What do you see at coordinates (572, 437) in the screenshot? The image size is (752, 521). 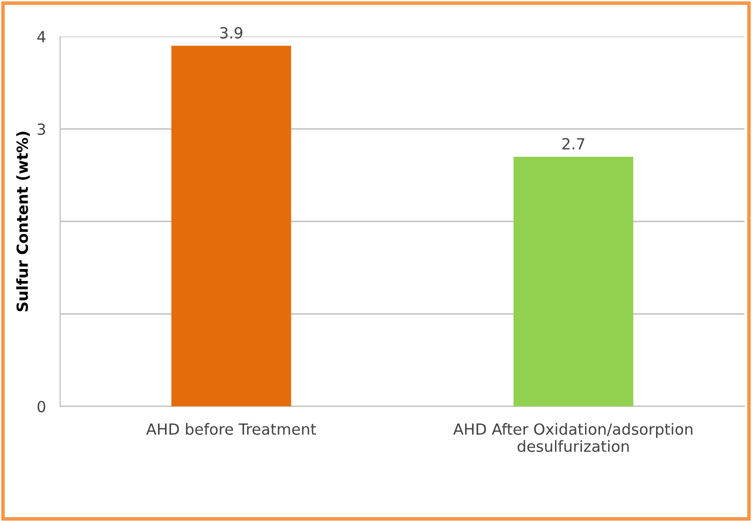 I see `x-tick-label: AHD After Oxidation/adsorption desulfurization` at bounding box center [572, 437].